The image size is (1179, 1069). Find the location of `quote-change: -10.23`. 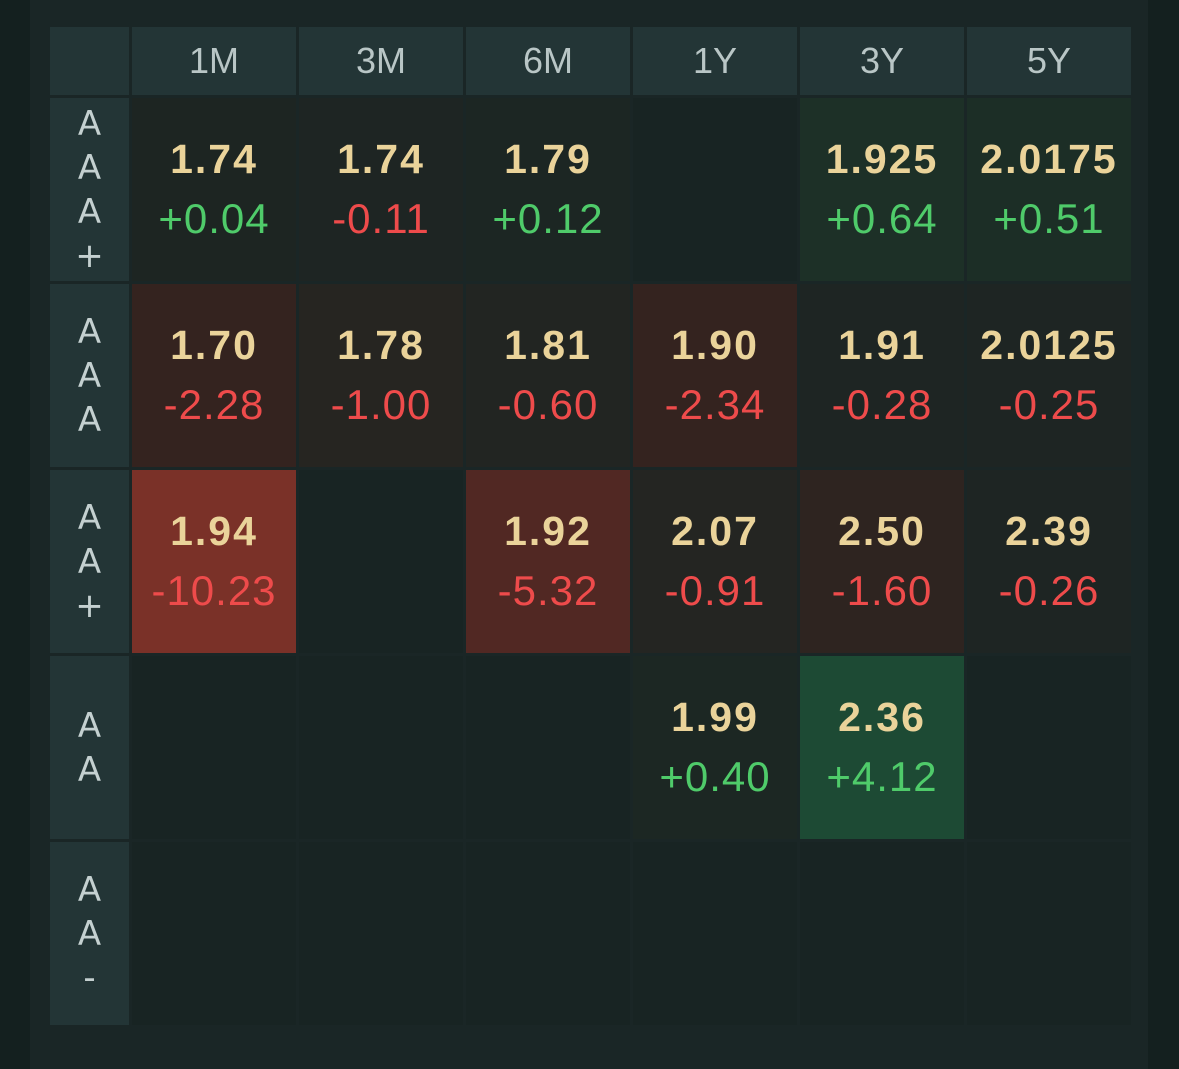

quote-change: -10.23 is located at coordinates (214, 590).